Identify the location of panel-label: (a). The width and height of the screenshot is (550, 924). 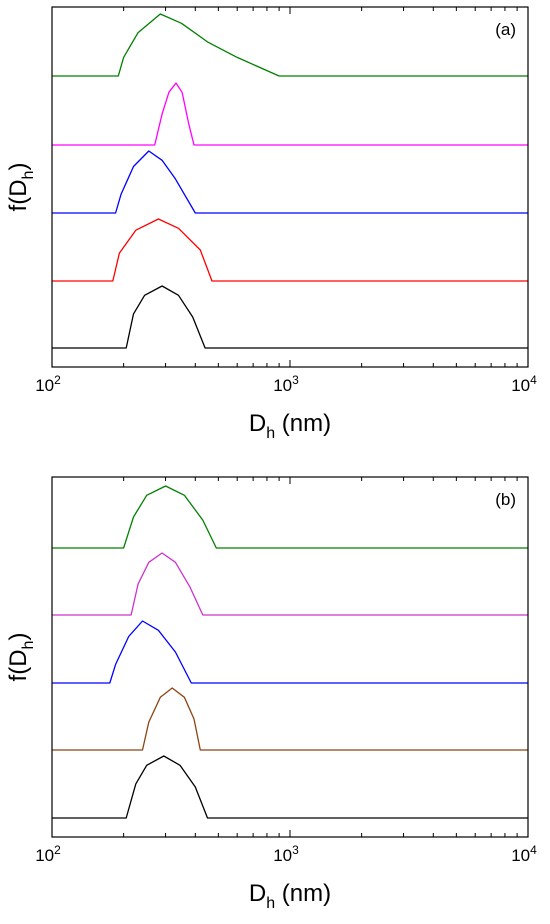
(505, 29).